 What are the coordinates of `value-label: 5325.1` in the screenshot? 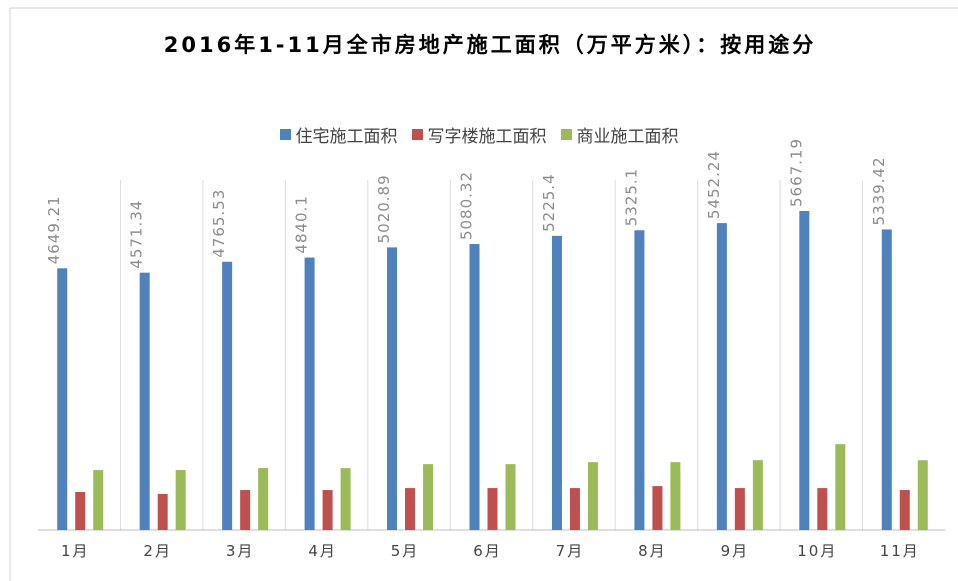 It's located at (631, 197).